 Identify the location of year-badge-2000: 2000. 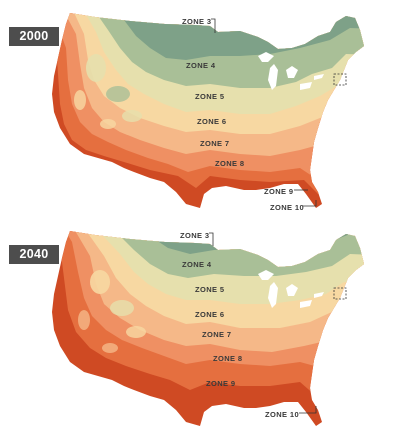
(34, 36).